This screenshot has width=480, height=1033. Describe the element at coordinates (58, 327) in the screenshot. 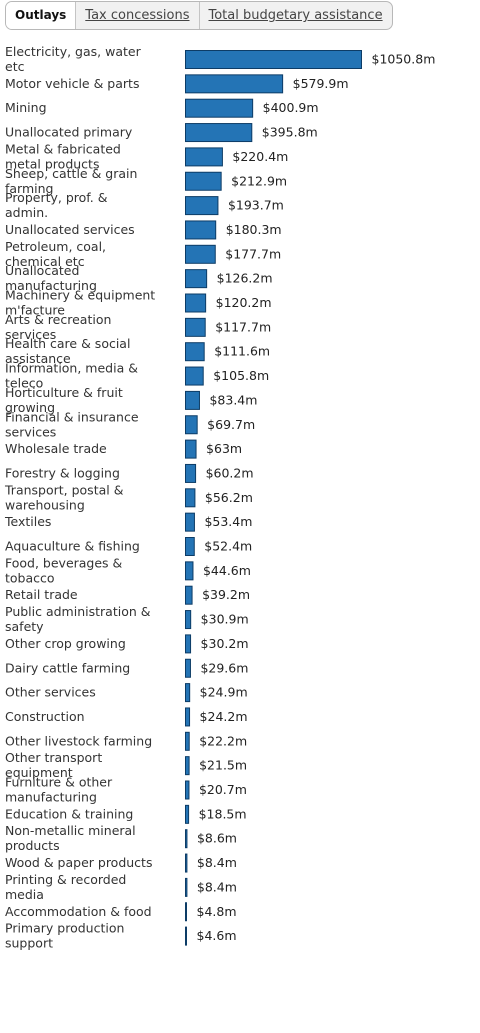

I see `category-label: Arts & recreation services` at that location.